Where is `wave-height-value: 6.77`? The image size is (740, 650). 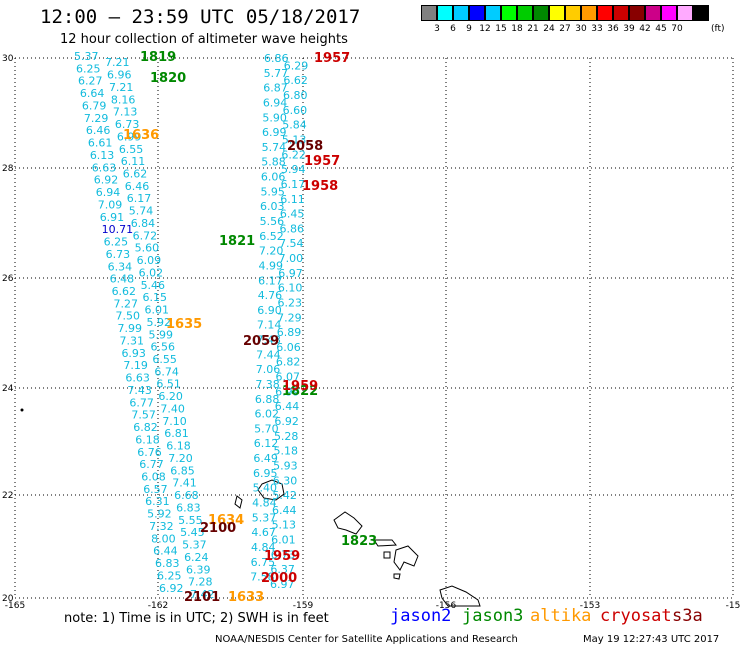 wave-height-value: 6.77 is located at coordinates (141, 402).